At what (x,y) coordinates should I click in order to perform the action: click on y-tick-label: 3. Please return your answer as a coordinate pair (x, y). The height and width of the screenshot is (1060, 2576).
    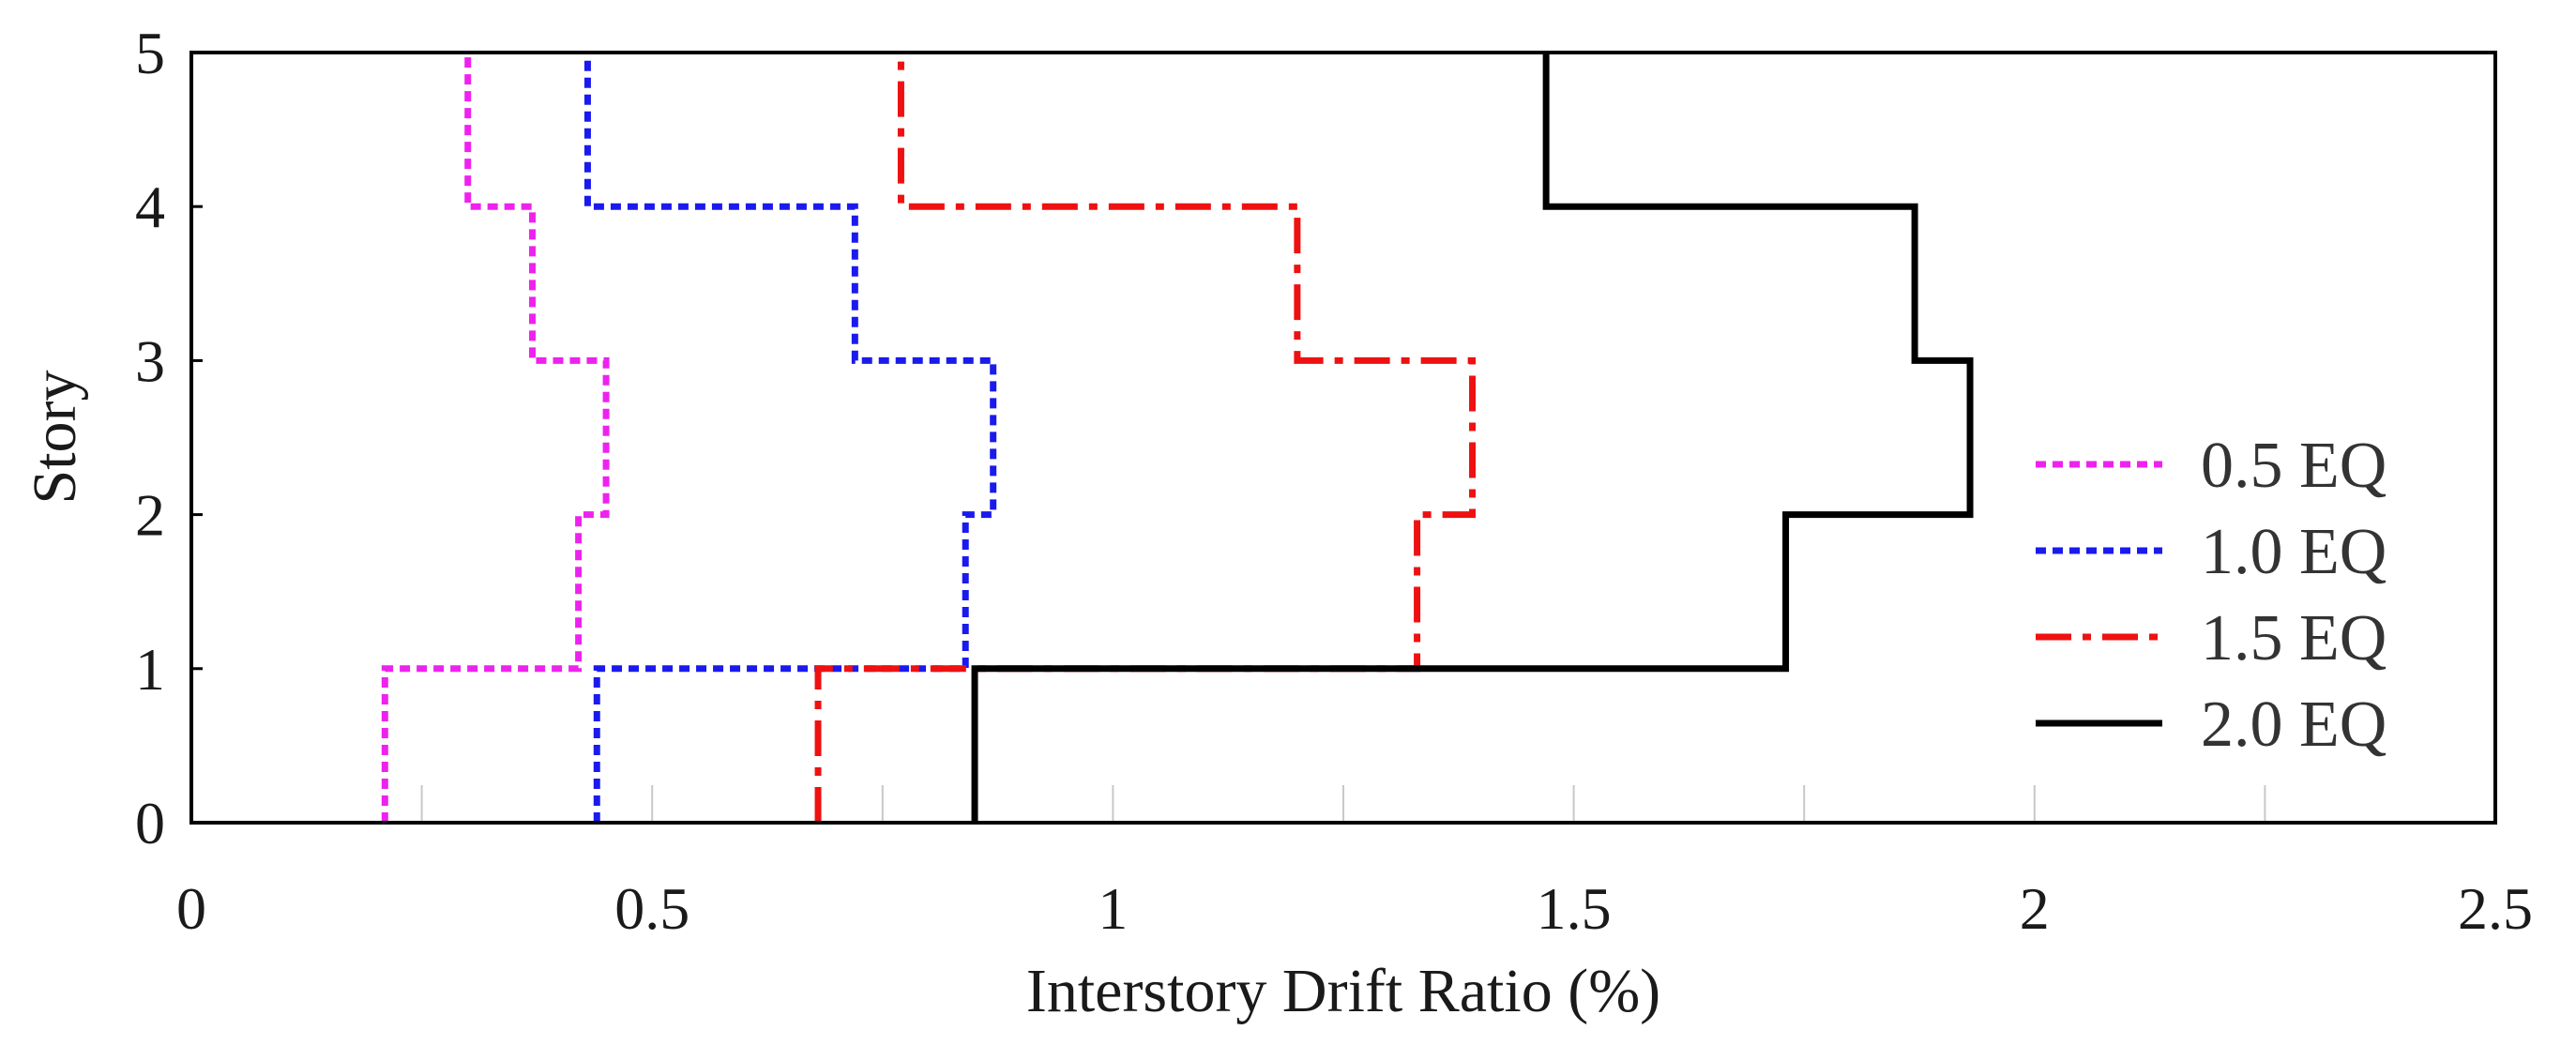
    Looking at the image, I should click on (150, 360).